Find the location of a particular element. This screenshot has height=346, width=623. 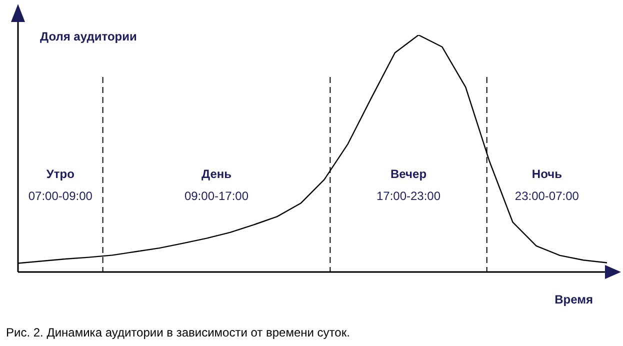

annotation: Утро 07:00-09:00 is located at coordinates (60, 185).